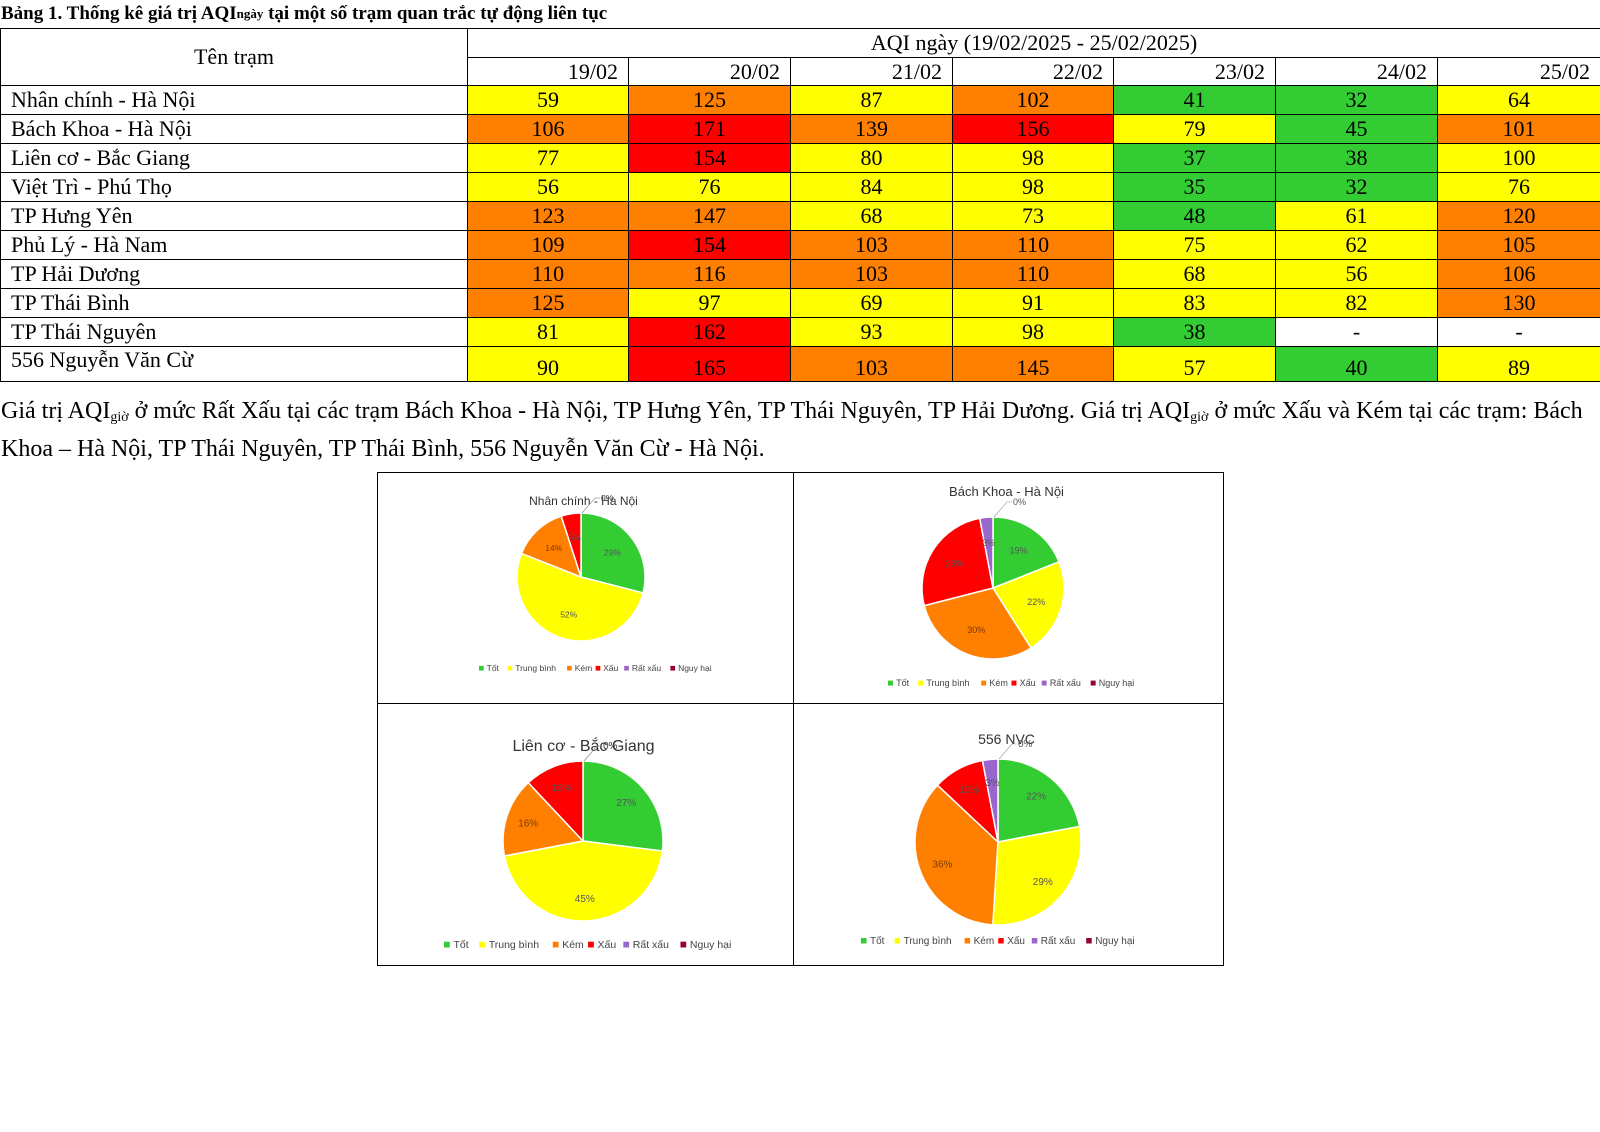 The width and height of the screenshot is (1600, 1132). Describe the element at coordinates (234, 158) in the screenshot. I see `station-name: Liên cơ - Bắc Giang` at that location.